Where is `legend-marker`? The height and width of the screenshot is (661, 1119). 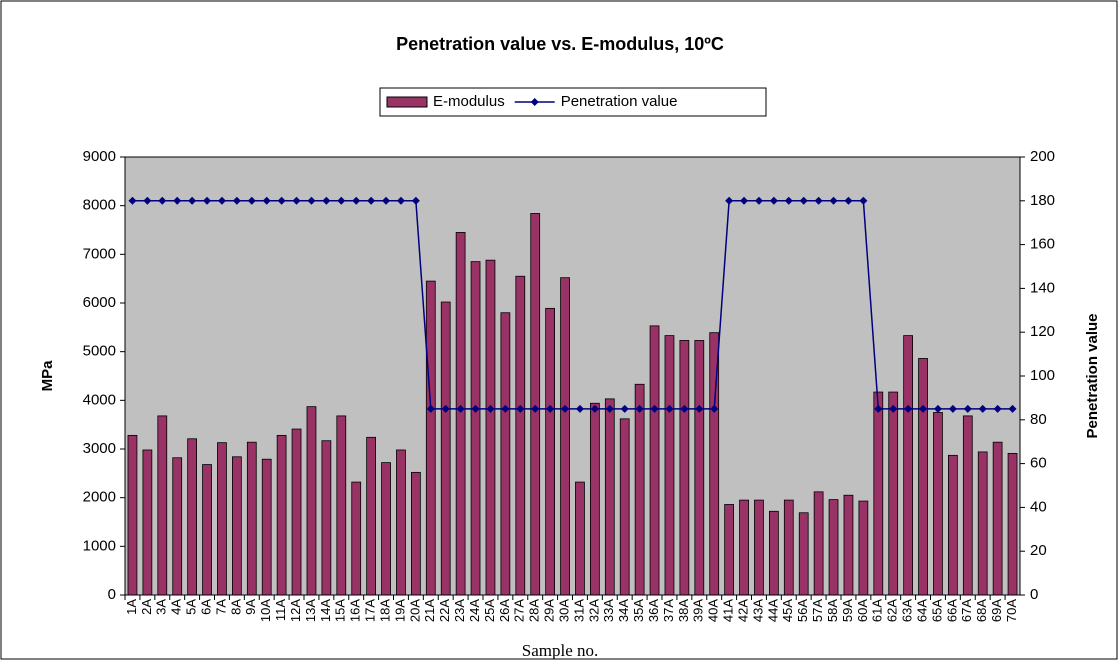 legend-marker is located at coordinates (534, 102).